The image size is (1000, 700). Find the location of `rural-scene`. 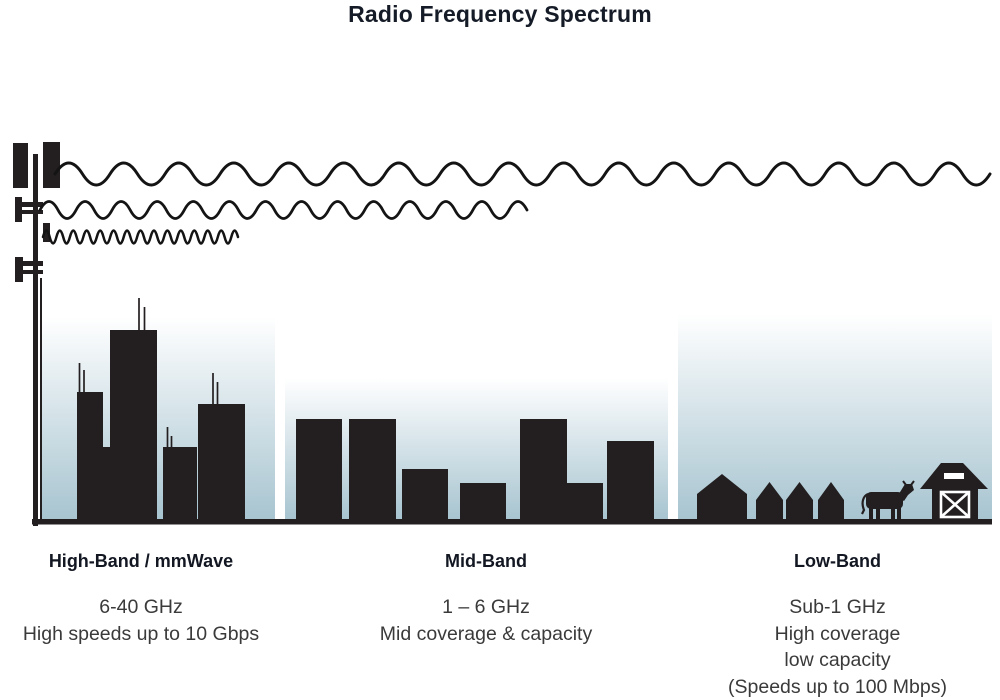

rural-scene is located at coordinates (842, 491).